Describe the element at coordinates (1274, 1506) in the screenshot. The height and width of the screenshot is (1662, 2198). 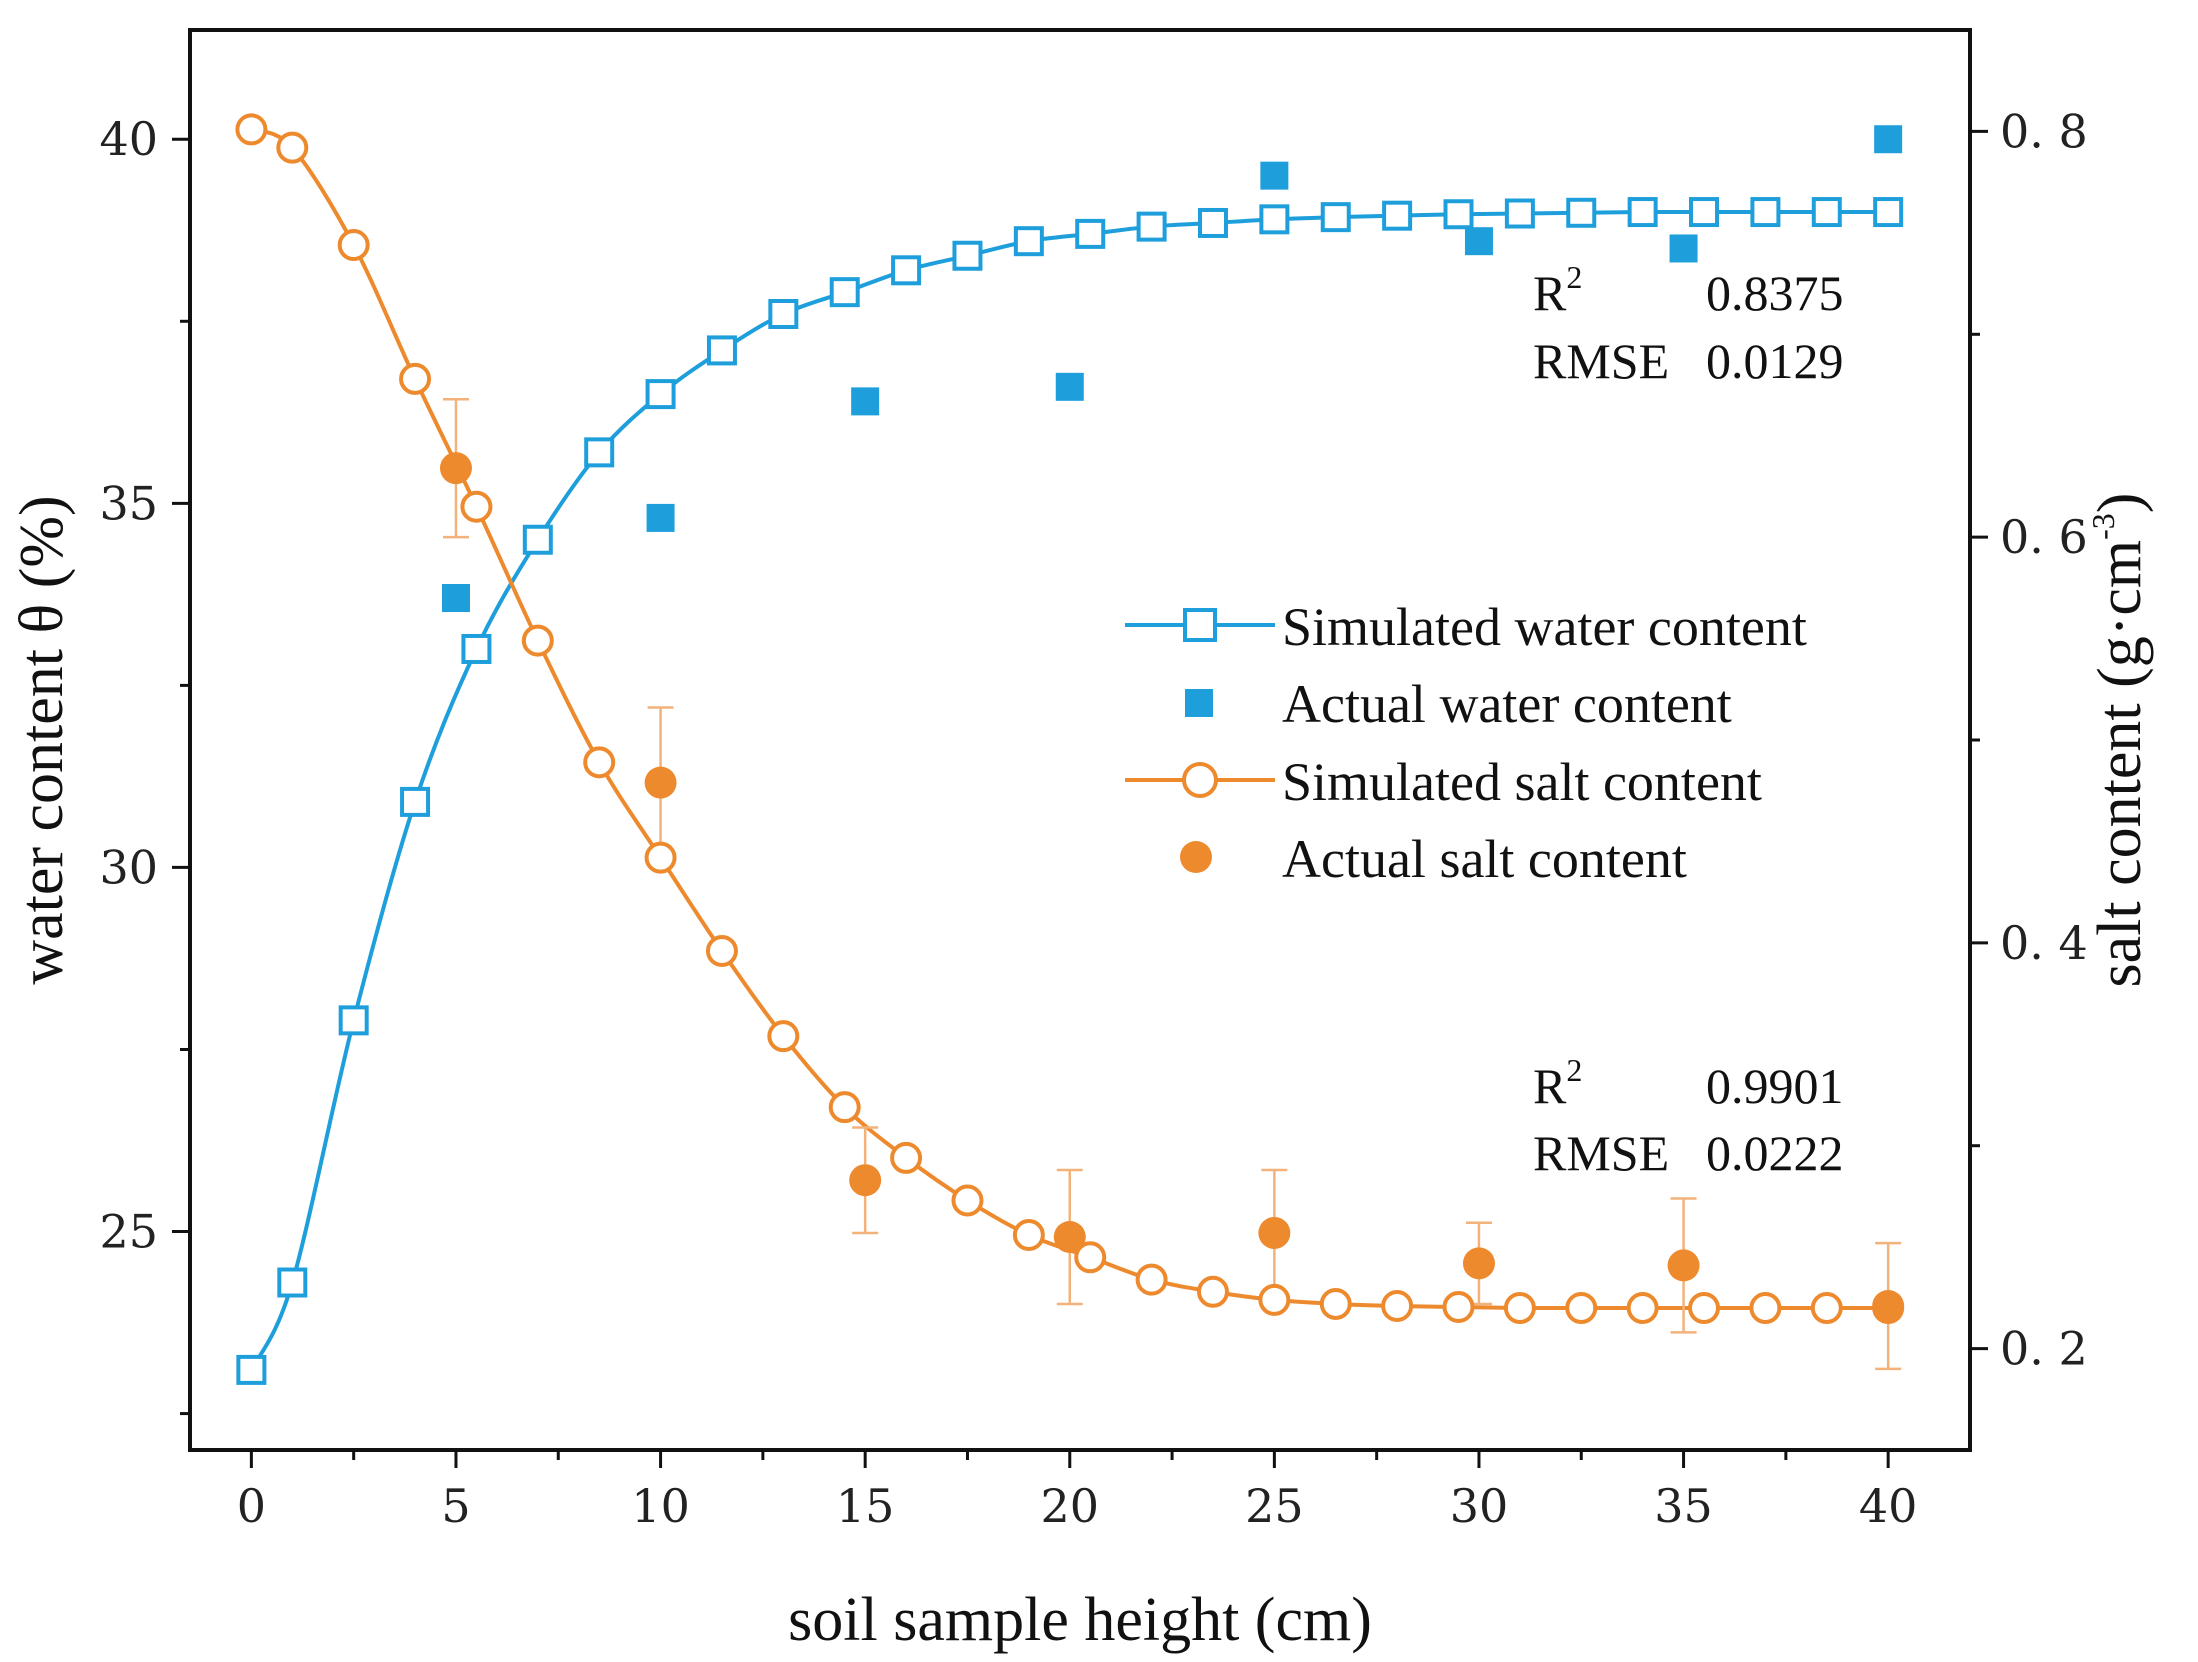
I see `x-tick-label-25: 25` at that location.